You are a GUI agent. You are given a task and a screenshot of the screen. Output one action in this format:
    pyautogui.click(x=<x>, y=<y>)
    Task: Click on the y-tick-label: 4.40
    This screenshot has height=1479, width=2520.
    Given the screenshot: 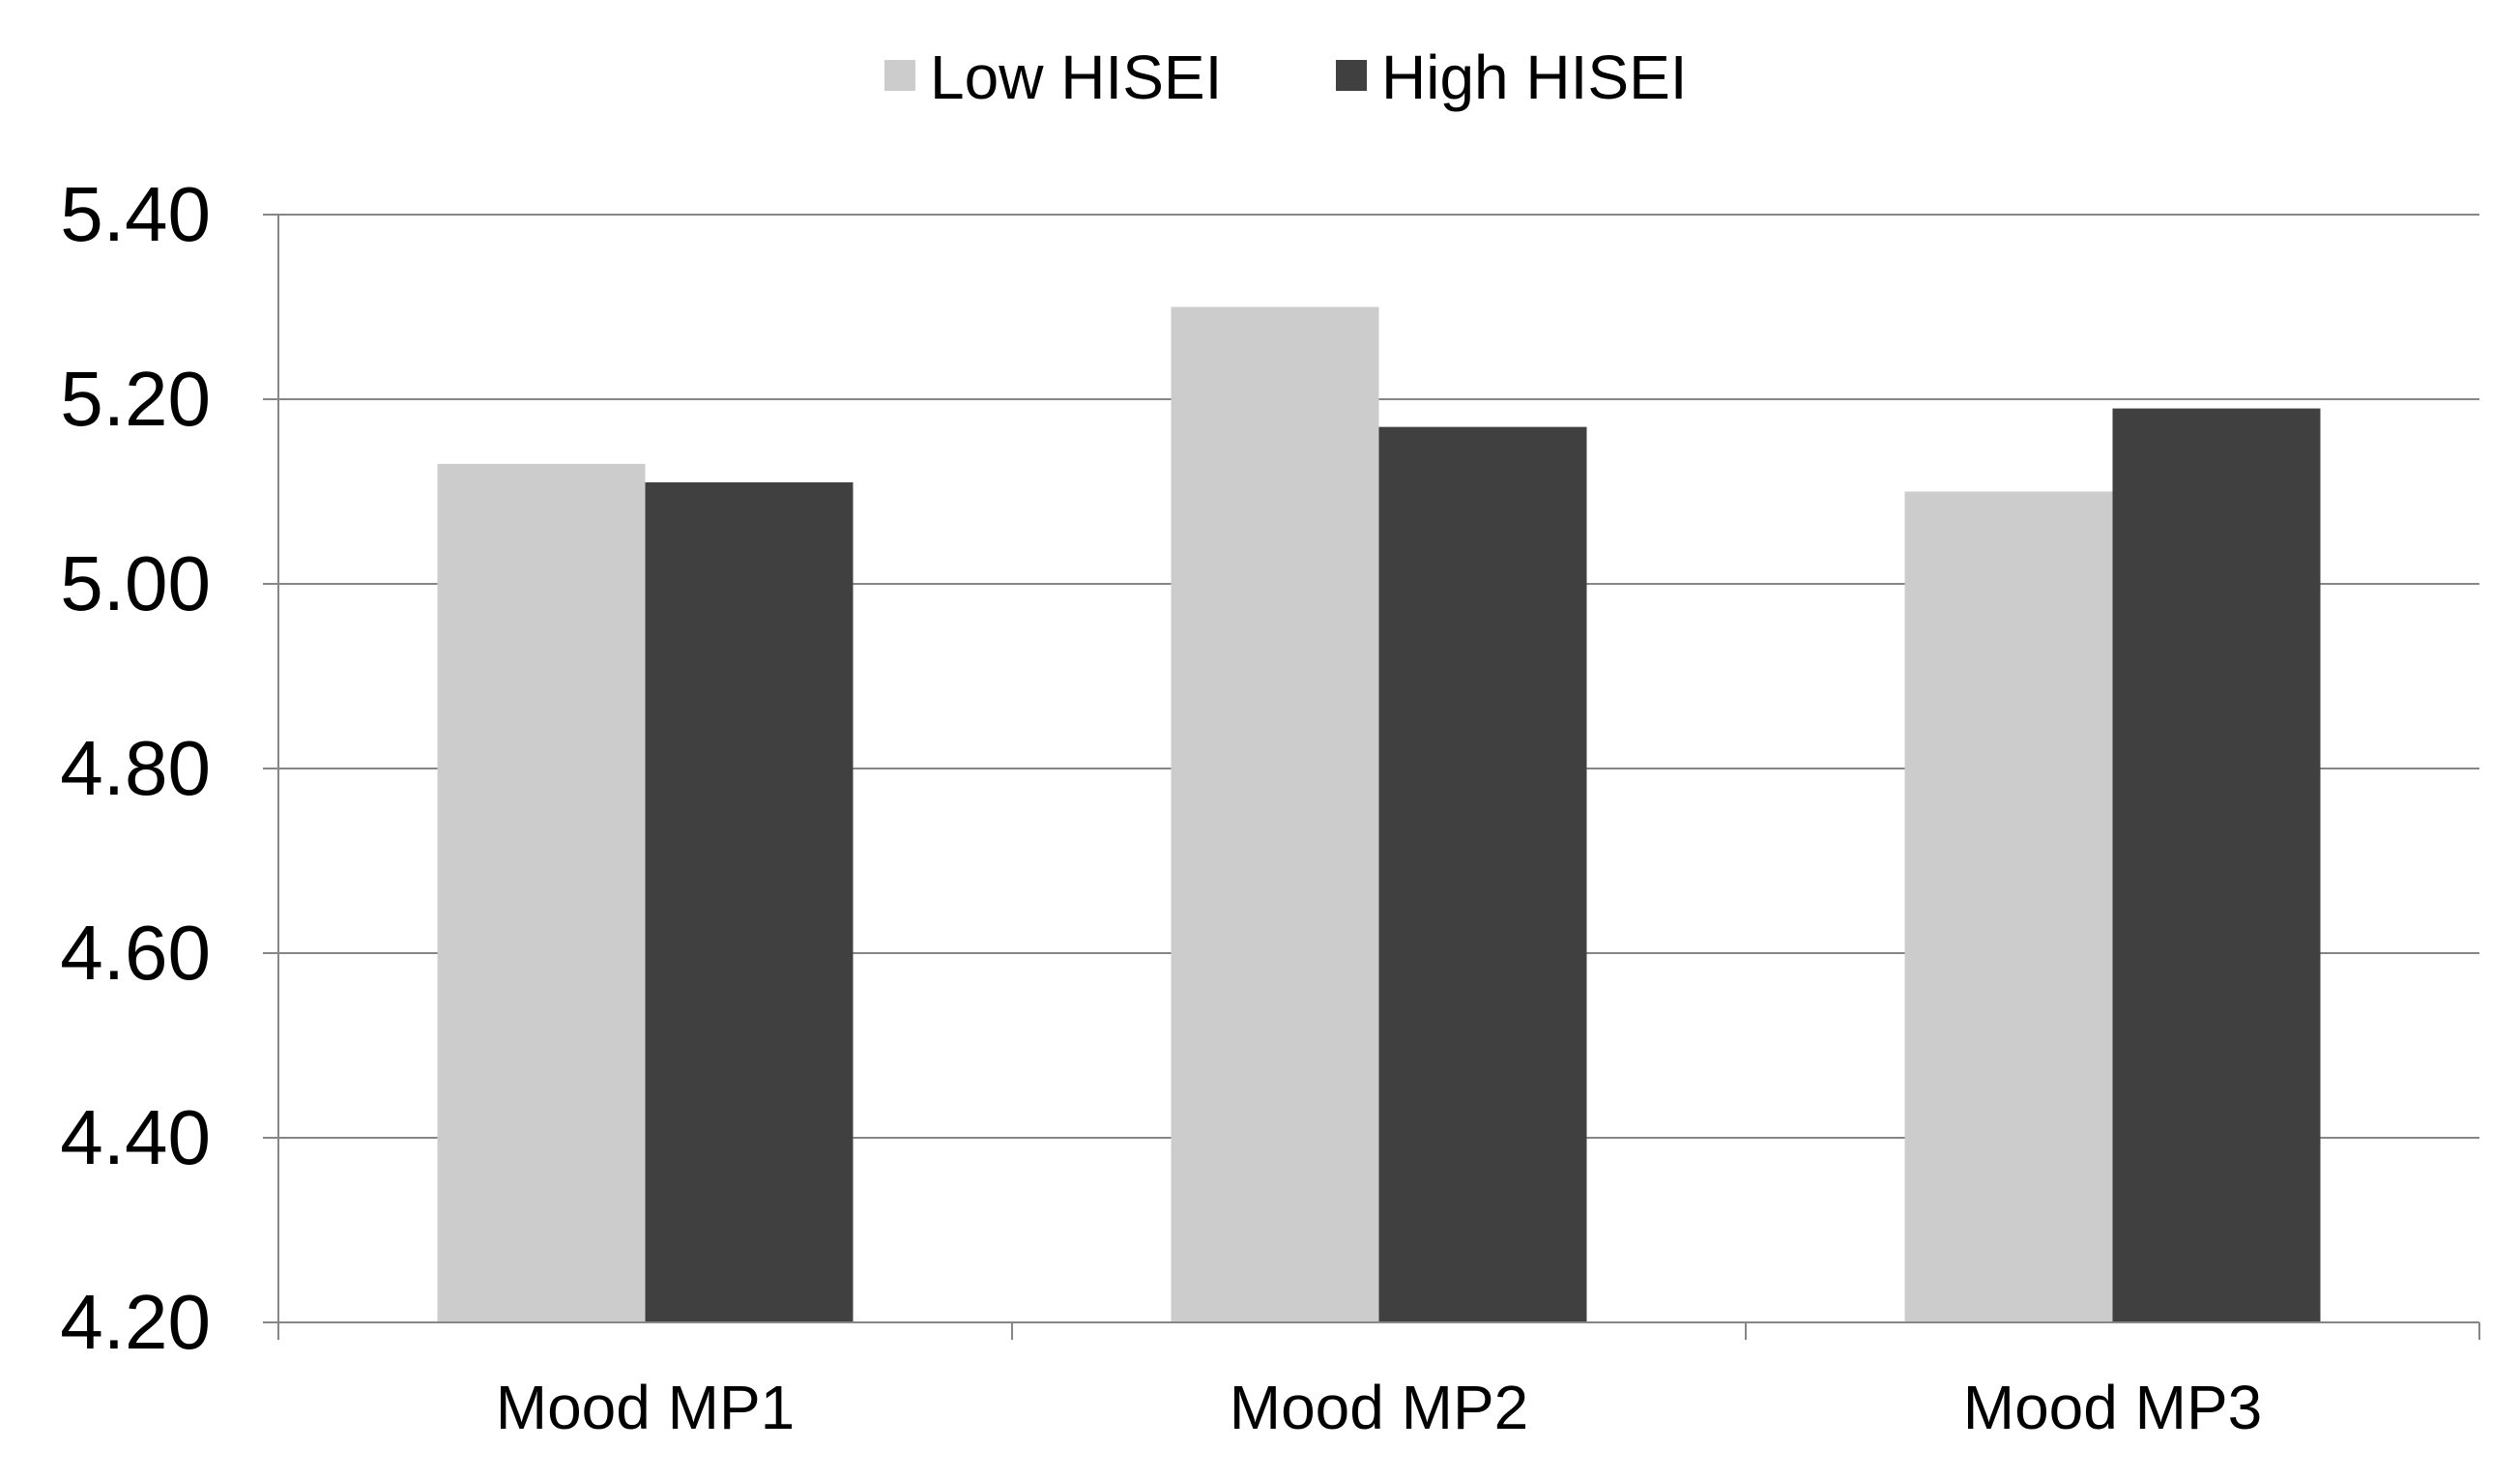 What is the action you would take?
    pyautogui.click(x=136, y=1137)
    